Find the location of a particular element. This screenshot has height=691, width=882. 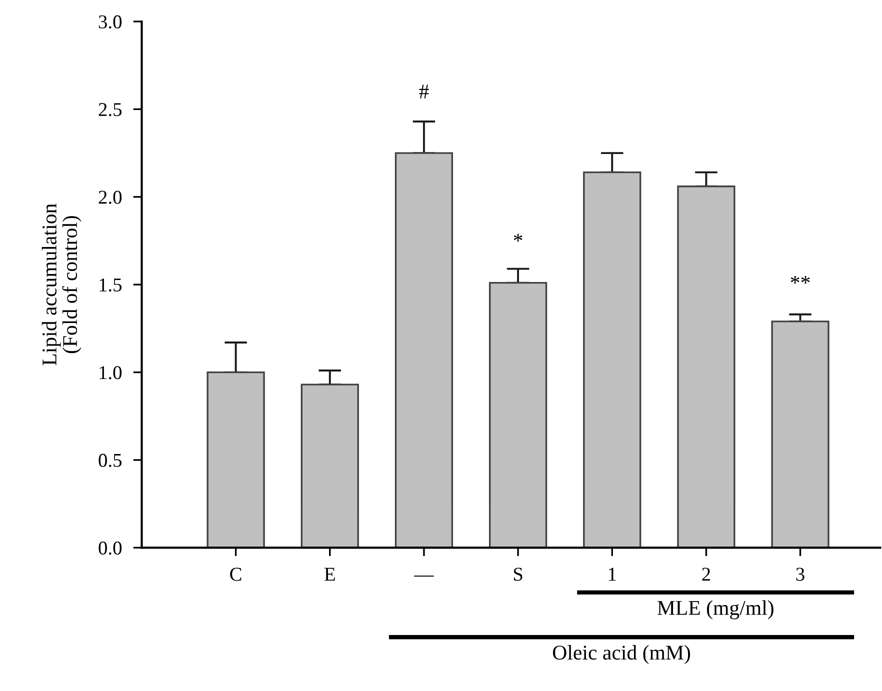

text: Oleic acid (mM) is located at coordinates (621, 654).